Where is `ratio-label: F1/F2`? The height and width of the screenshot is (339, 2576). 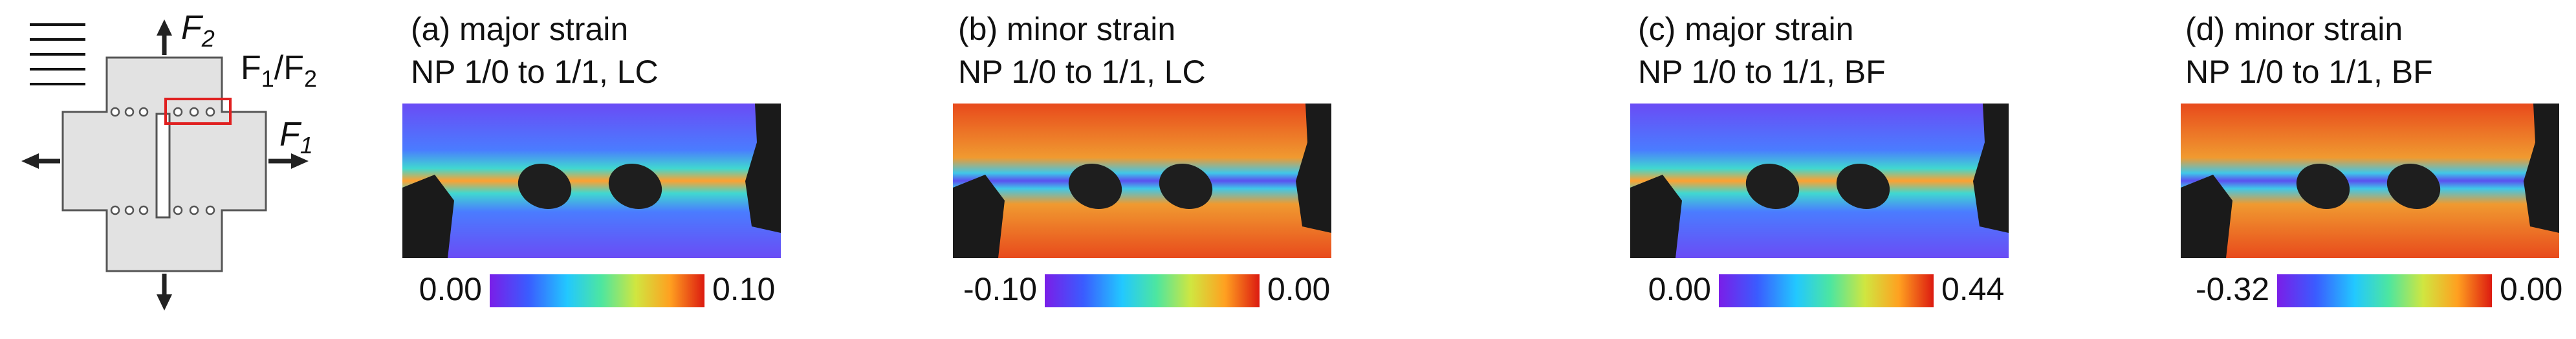 ratio-label: F1/F2 is located at coordinates (279, 70).